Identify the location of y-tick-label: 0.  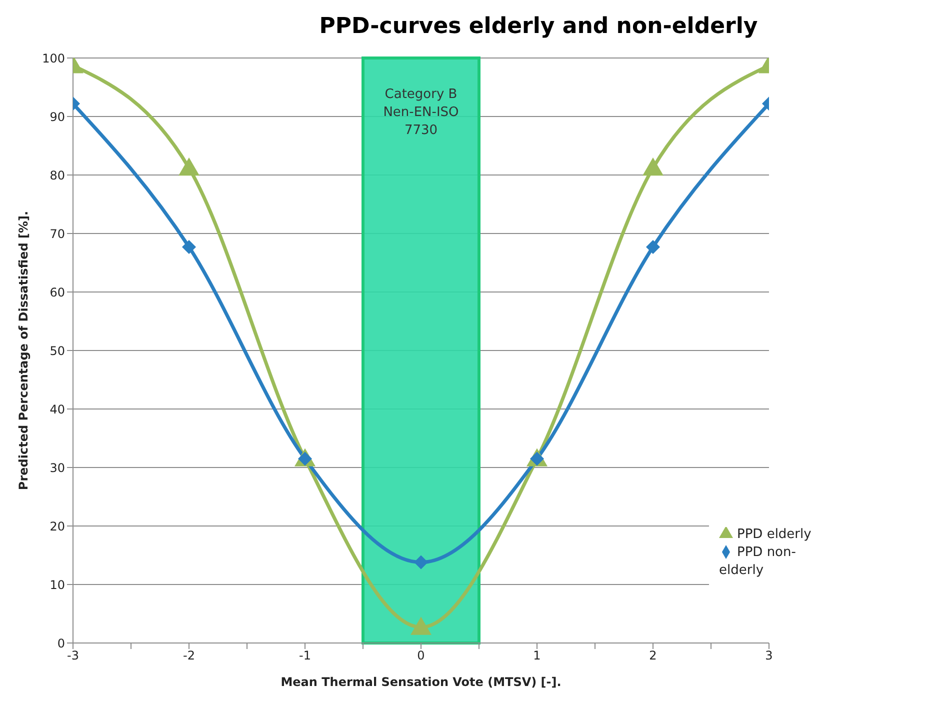
(61, 643).